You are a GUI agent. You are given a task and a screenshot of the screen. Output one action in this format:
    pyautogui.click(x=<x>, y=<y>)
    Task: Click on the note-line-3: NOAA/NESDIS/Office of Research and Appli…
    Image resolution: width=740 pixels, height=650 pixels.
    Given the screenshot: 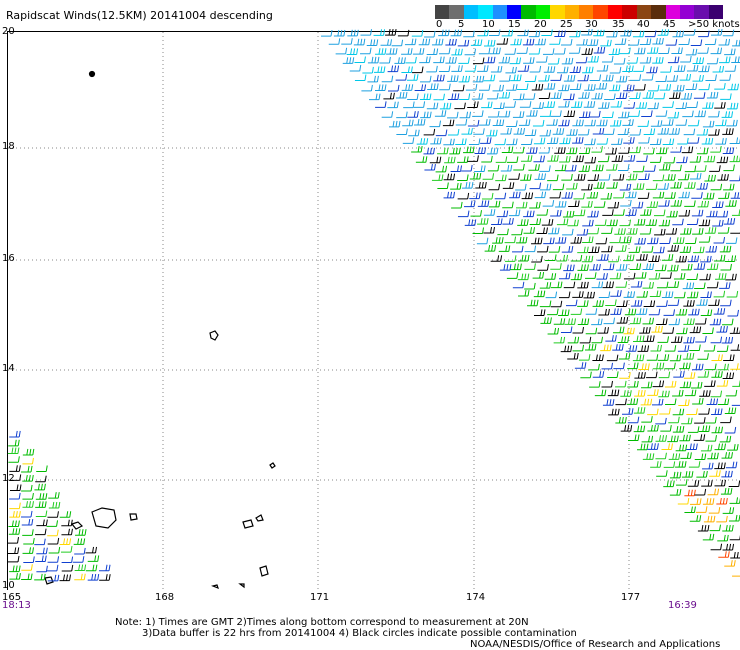 What is the action you would take?
    pyautogui.click(x=595, y=644)
    